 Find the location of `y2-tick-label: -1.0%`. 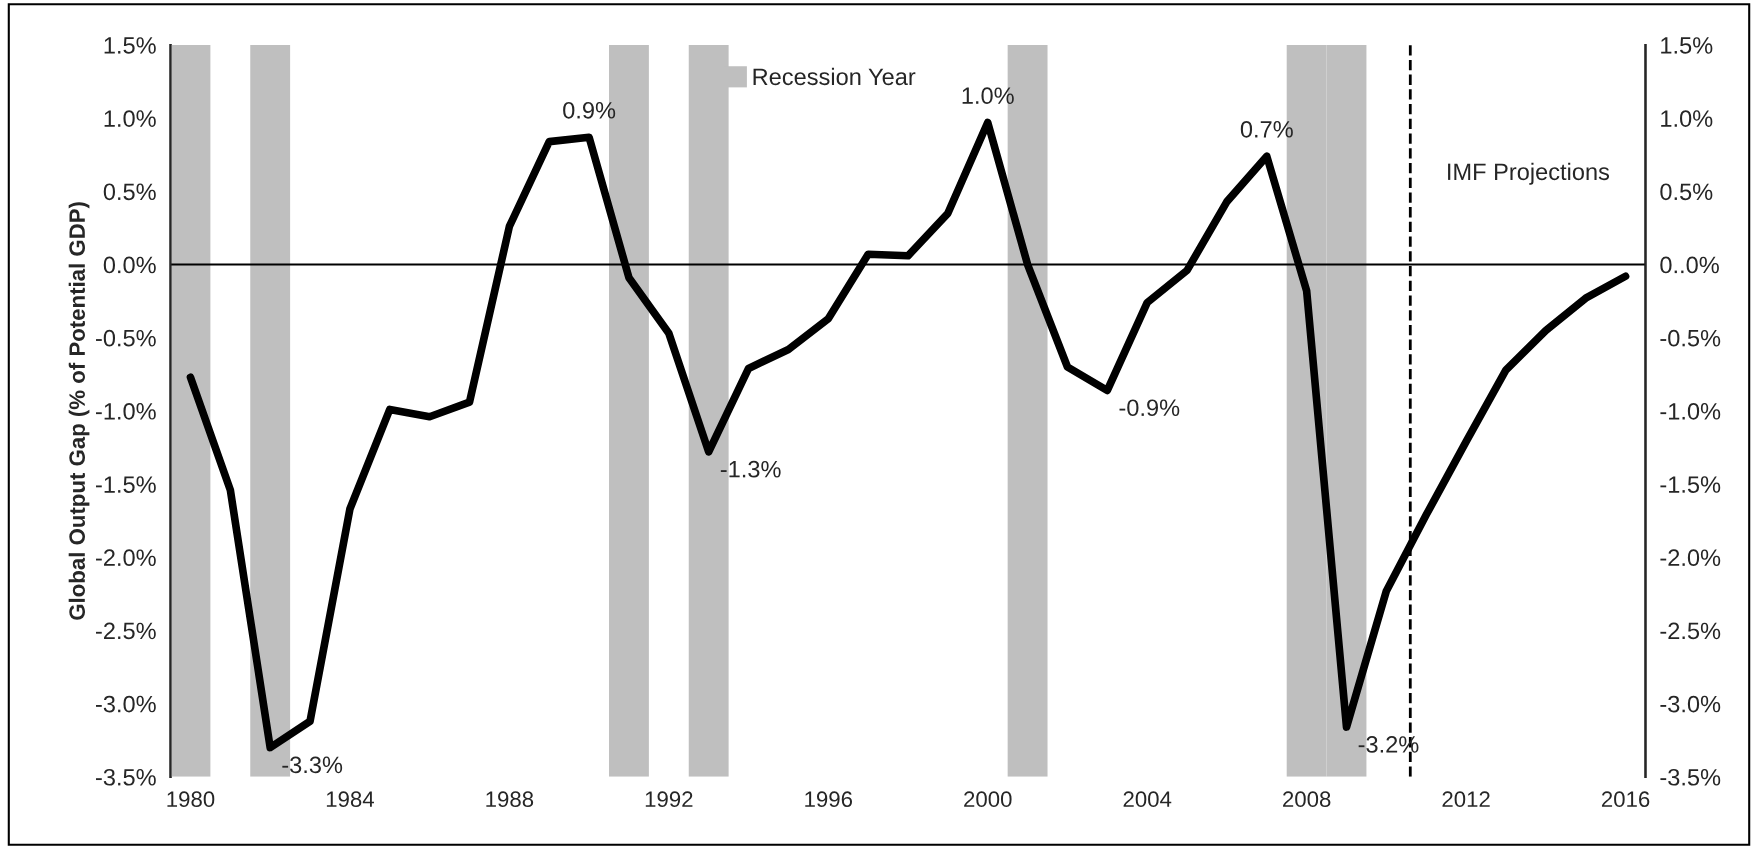

y2-tick-label: -1.0% is located at coordinates (1690, 411).